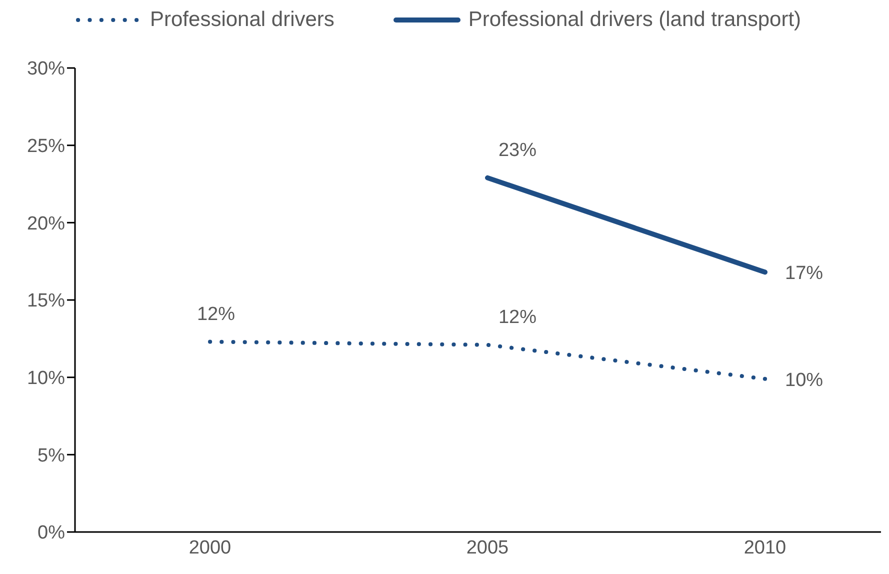 This screenshot has height=574, width=889. What do you see at coordinates (487, 547) in the screenshot?
I see `x-tick-label: 2005` at bounding box center [487, 547].